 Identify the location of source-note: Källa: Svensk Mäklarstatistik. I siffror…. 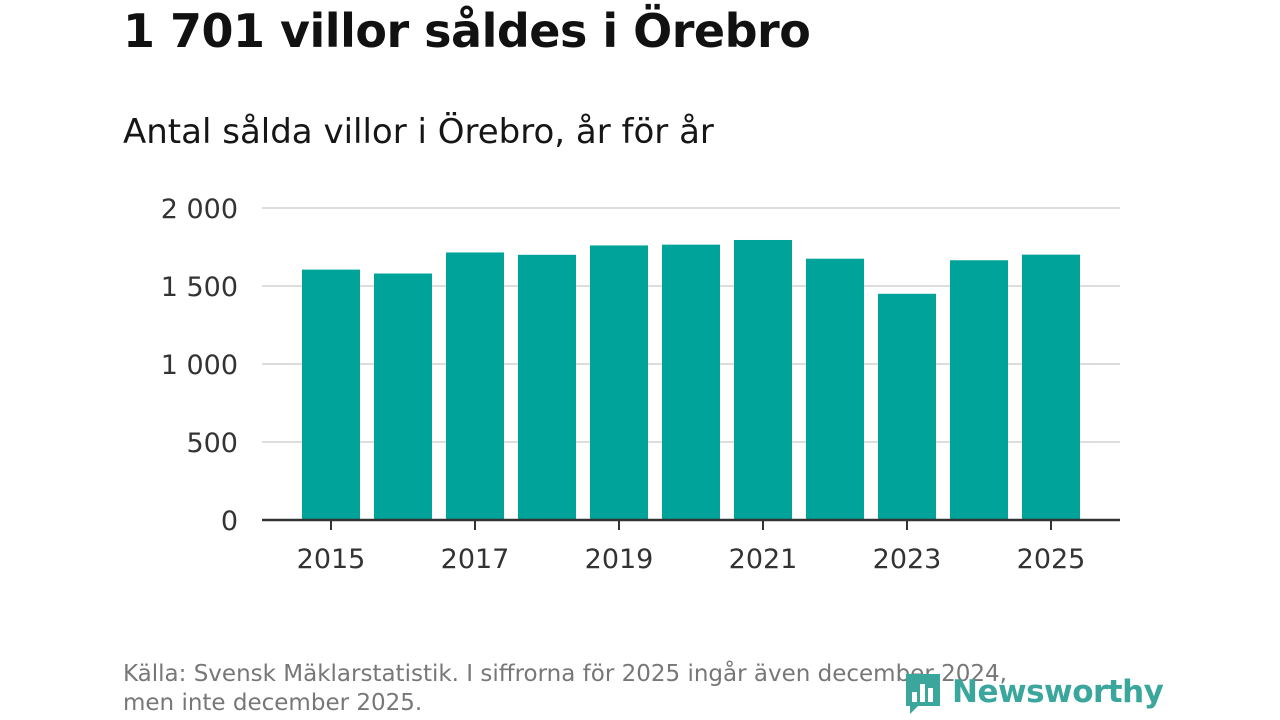
(623, 689).